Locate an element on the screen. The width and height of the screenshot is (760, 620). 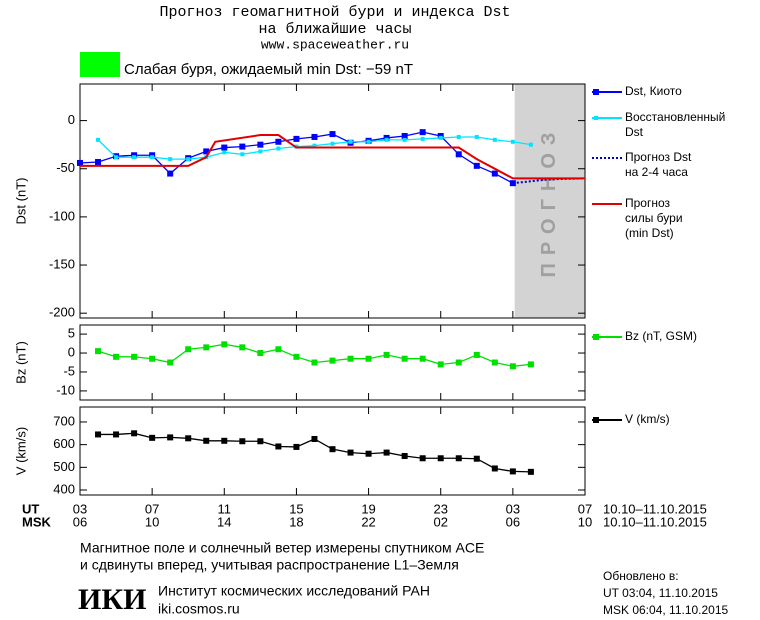
x-row-label: UT is located at coordinates (30, 508).